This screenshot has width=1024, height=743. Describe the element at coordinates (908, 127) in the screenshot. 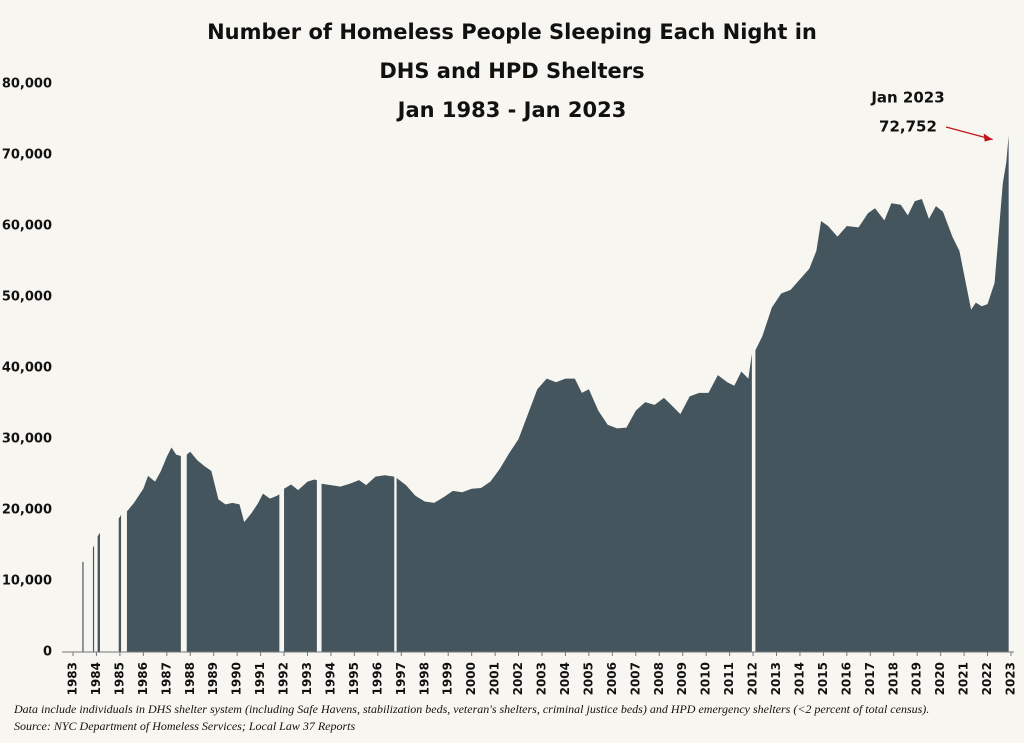

I see `annotation-label: 72,752` at that location.